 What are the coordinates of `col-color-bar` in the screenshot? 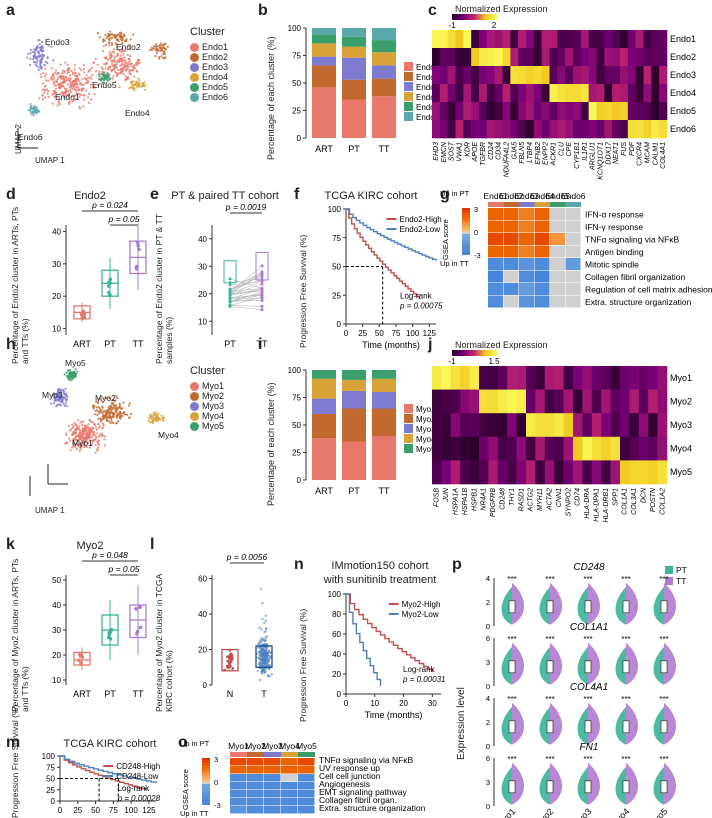 It's located at (306, 754).